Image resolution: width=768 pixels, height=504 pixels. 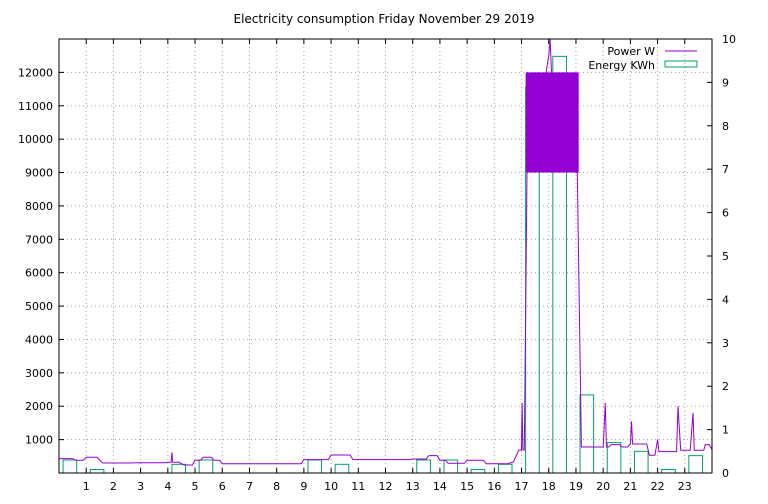 I want to click on y-tick-label: 3000, so click(x=39, y=373).